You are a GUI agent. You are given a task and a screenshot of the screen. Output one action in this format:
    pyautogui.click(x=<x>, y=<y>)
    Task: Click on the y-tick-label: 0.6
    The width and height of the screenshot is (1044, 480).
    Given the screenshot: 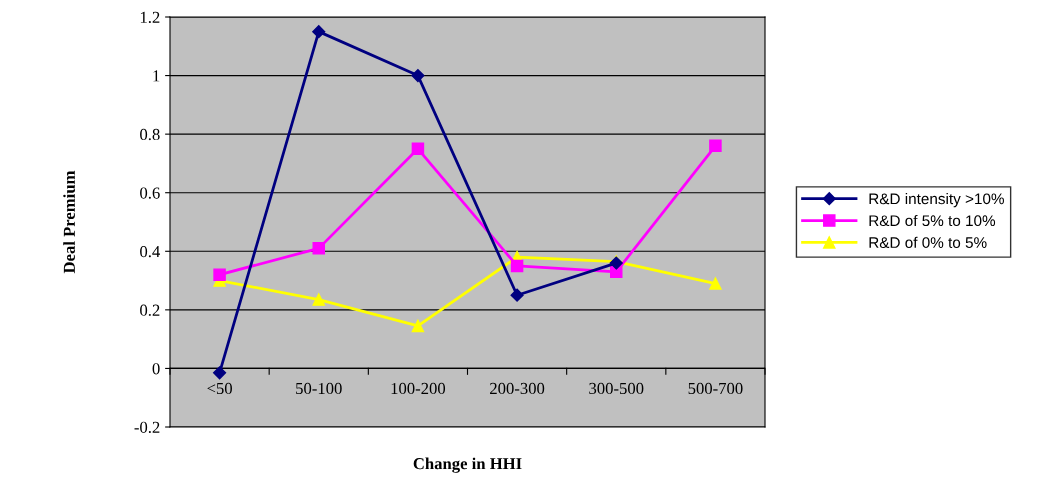 What is the action you would take?
    pyautogui.click(x=150, y=193)
    